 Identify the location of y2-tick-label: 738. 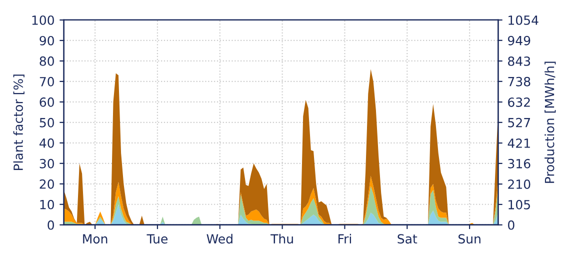
(519, 81).